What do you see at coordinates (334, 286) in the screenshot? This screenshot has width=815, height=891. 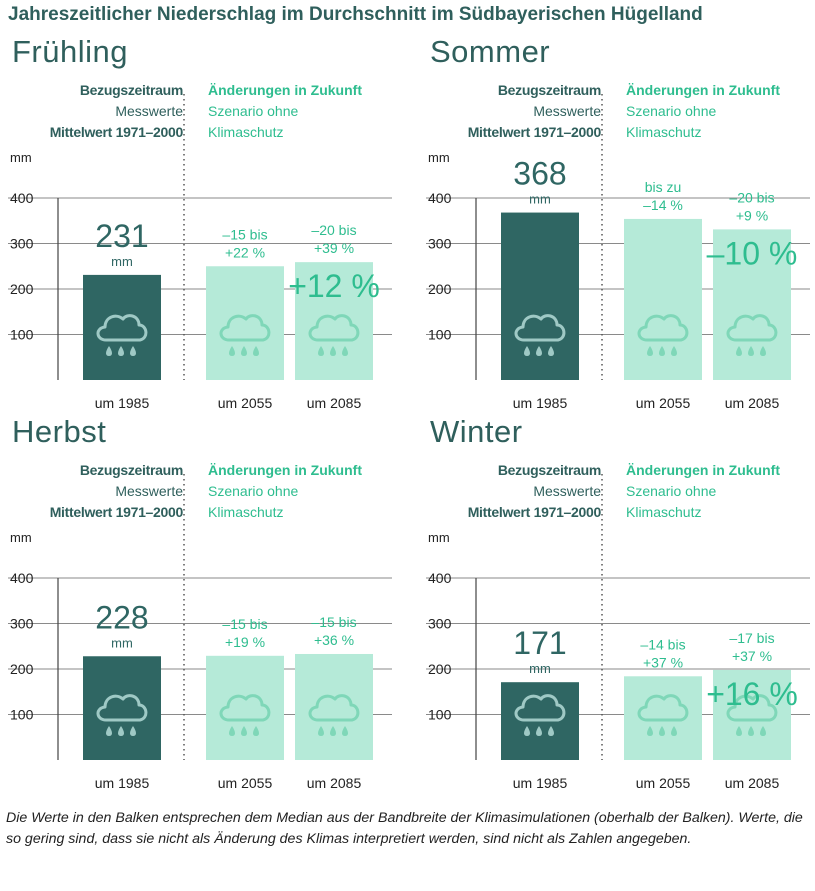 I see `median-label: +12 %` at bounding box center [334, 286].